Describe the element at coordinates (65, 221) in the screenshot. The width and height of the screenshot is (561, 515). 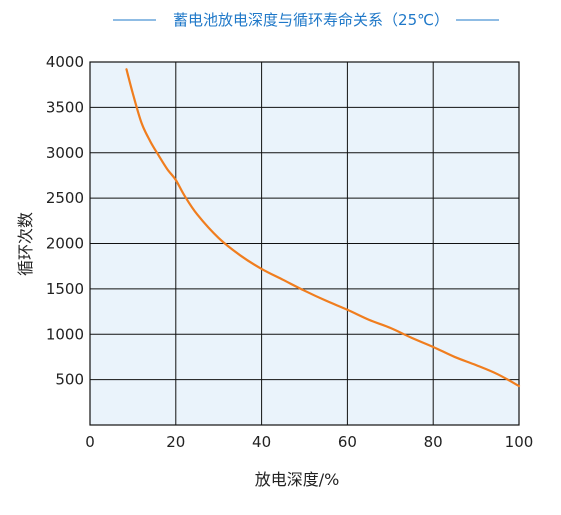
I see `y-tick-labels: 500 1000 1500 2000 2500 3000 3500 4000` at that location.